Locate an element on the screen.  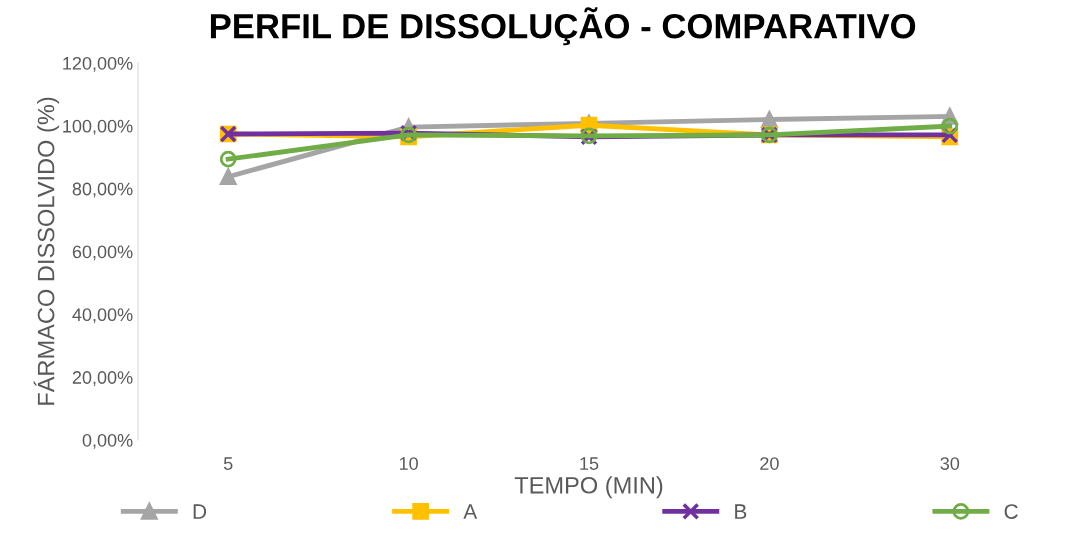
x-tick-label: 30 is located at coordinates (950, 463).